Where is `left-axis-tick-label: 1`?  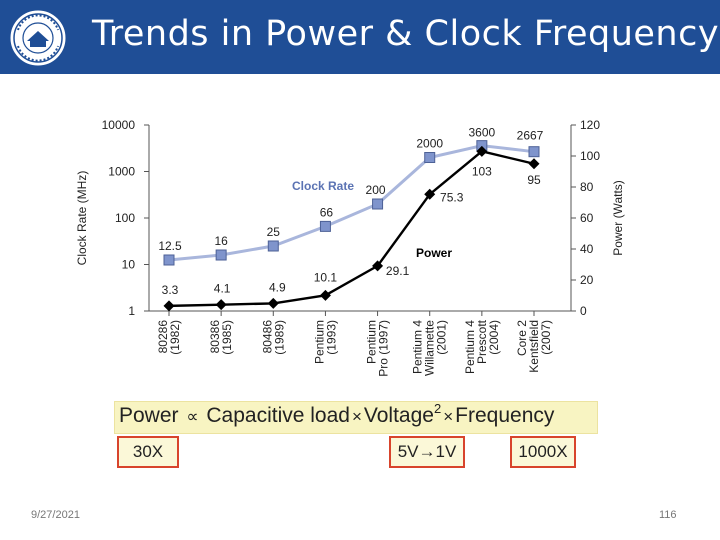
left-axis-tick-label: 1 is located at coordinates (131, 311).